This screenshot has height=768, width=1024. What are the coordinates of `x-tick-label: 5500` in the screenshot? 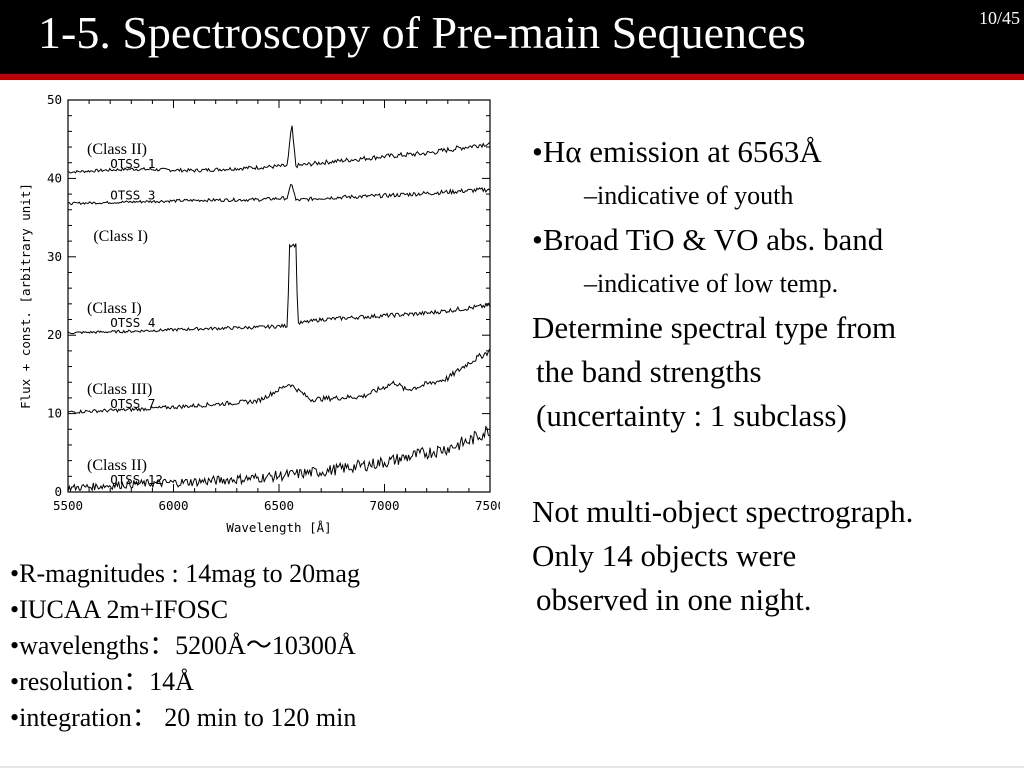 It's located at (68, 505).